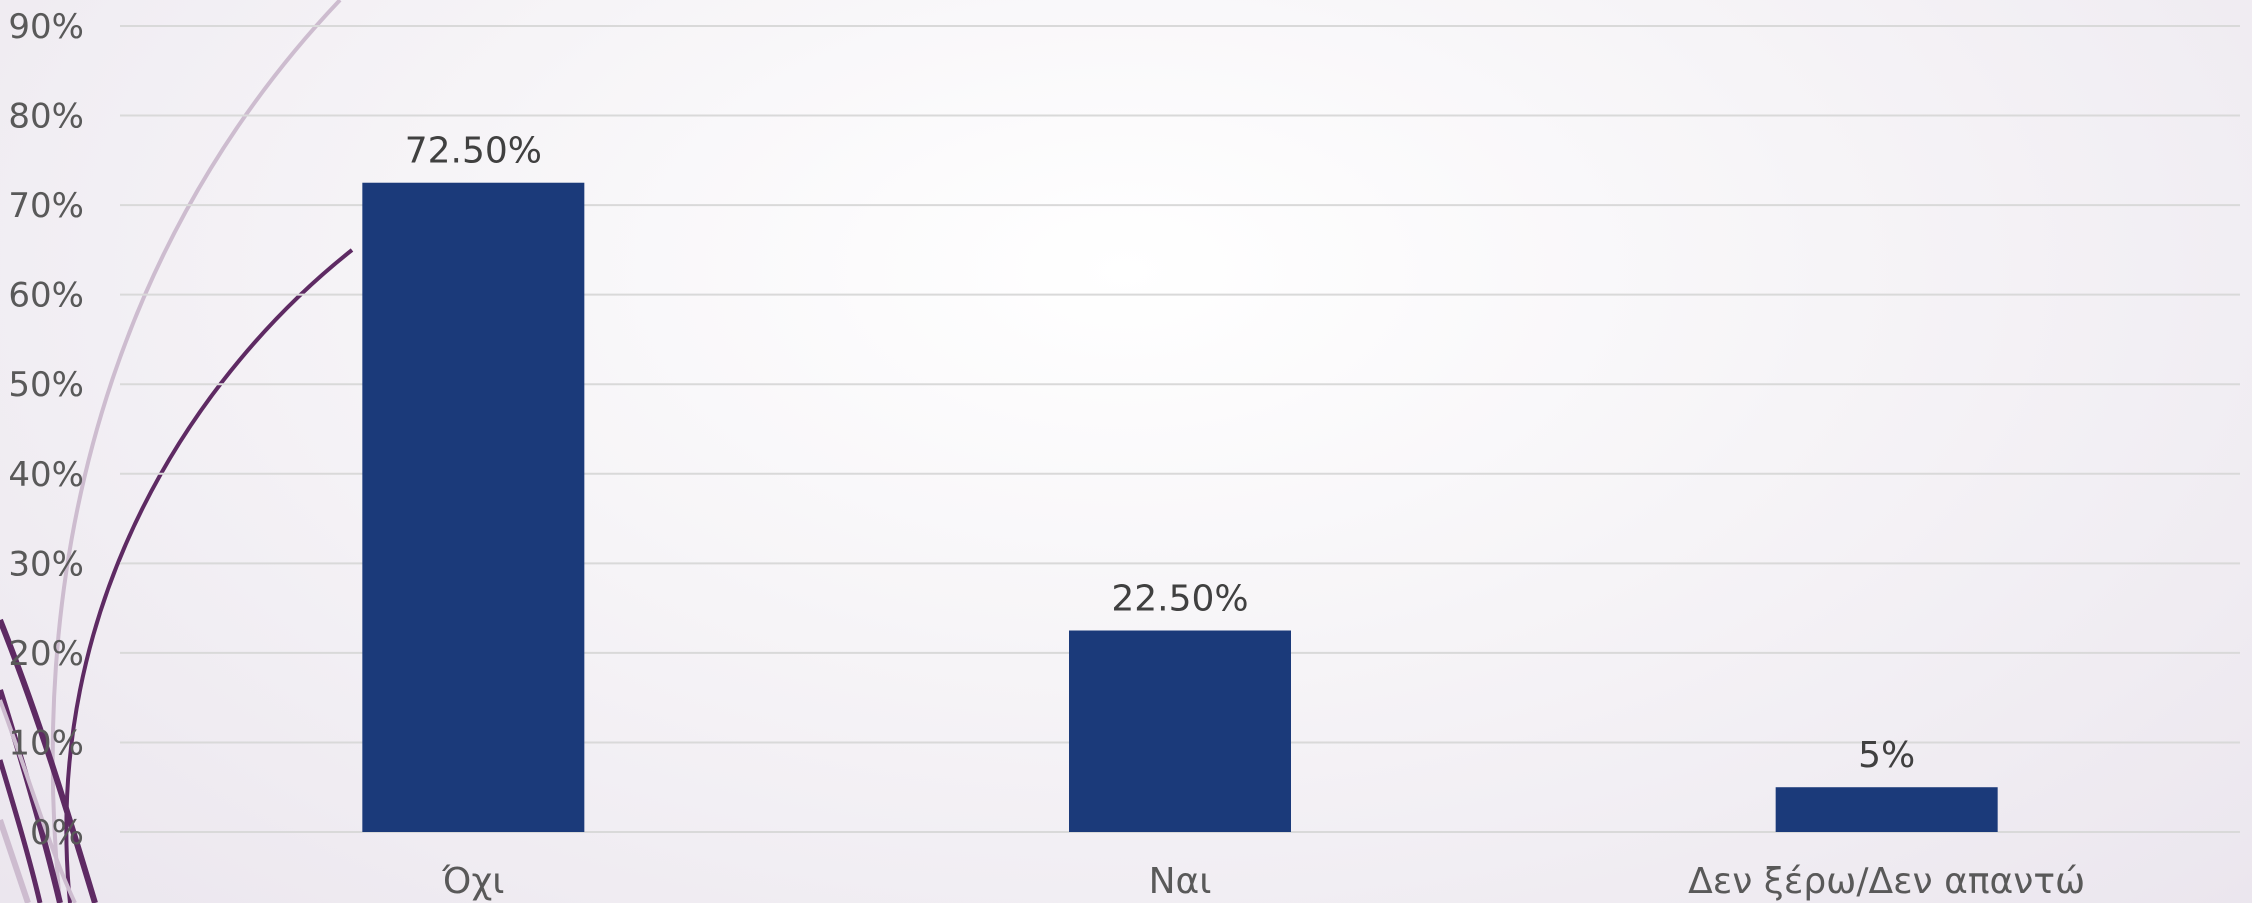  I want to click on x-category-label: Όχι, so click(472, 881).